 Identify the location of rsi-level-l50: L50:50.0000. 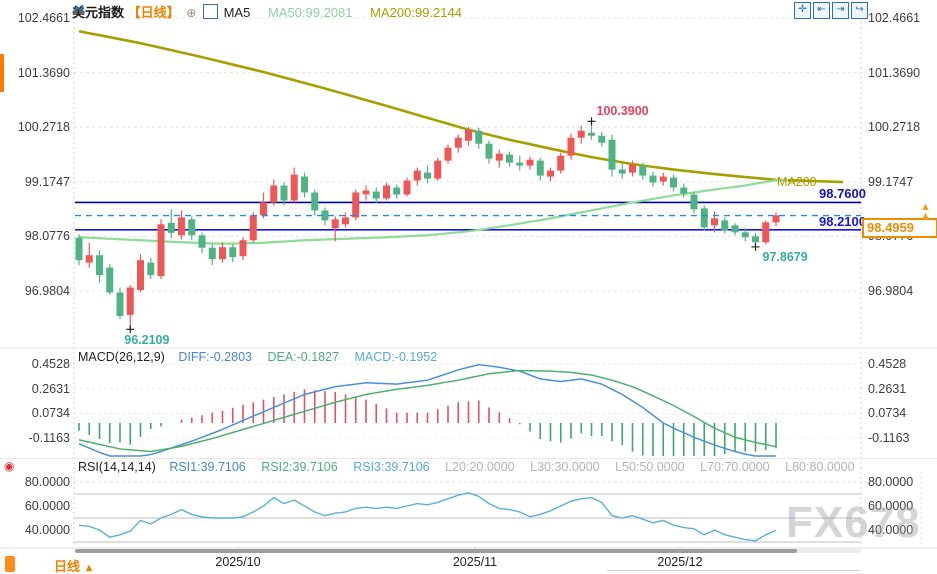
(650, 467).